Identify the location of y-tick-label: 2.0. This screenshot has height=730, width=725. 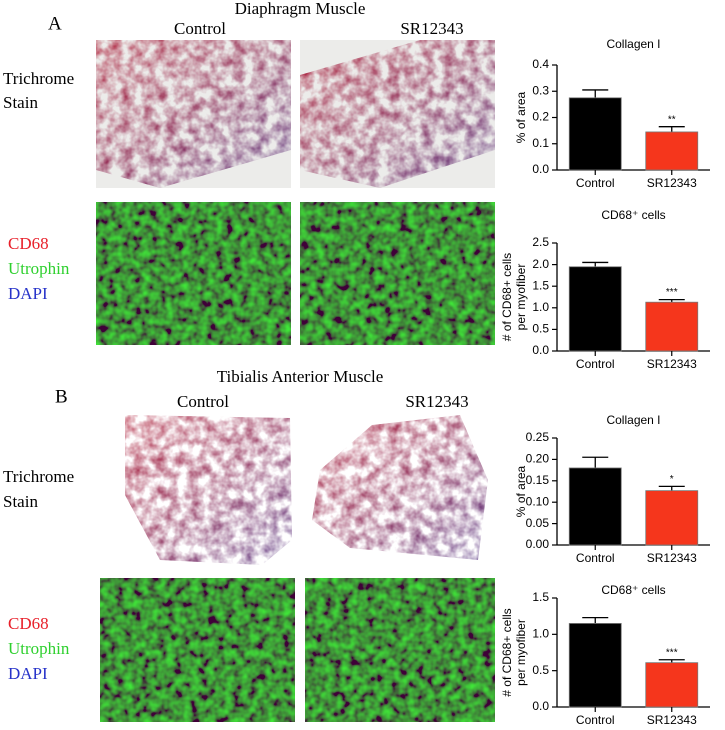
(540, 264).